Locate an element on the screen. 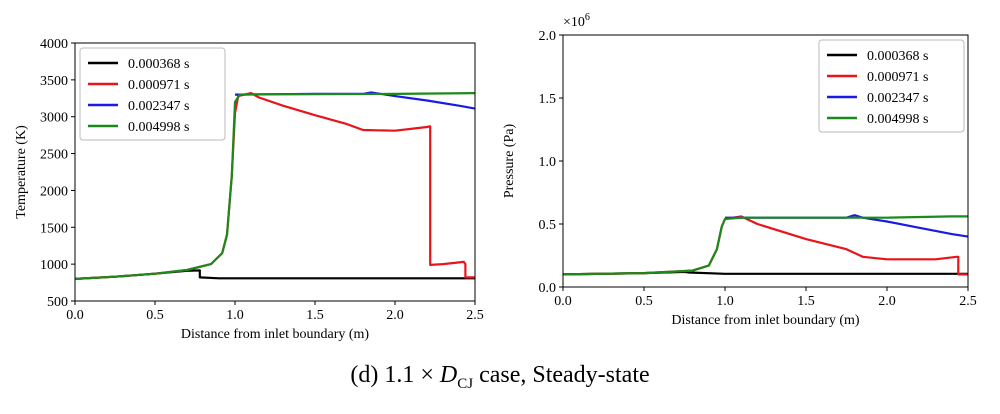  y-tick-label: 3500 is located at coordinates (54, 81).